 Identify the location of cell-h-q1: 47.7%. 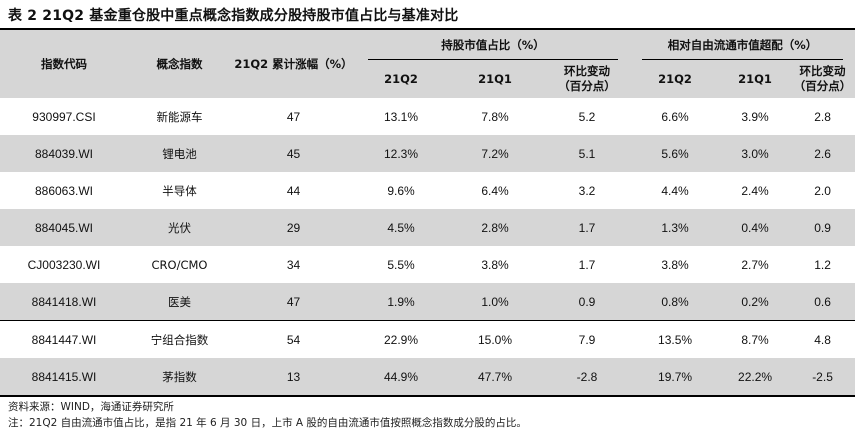
(495, 376).